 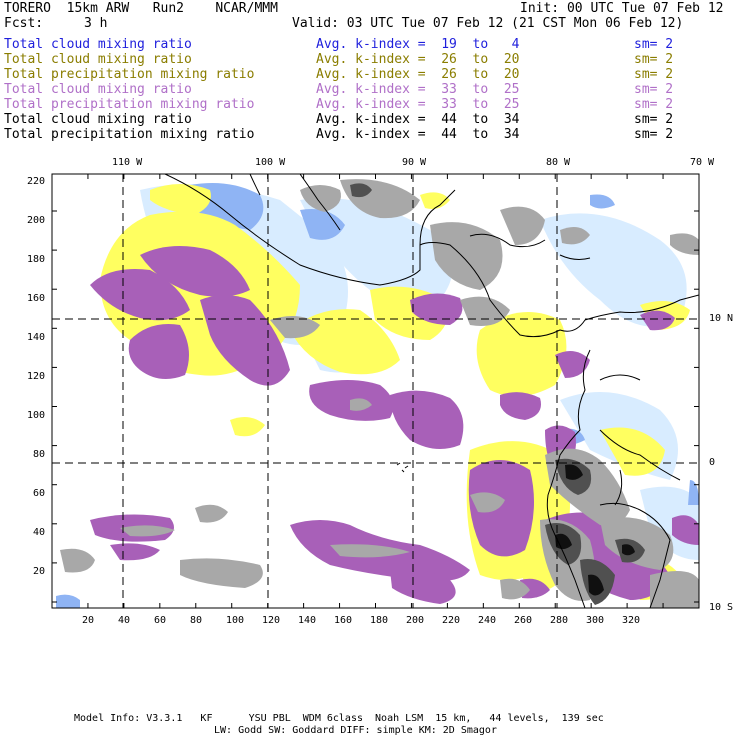 What do you see at coordinates (39, 571) in the screenshot?
I see `y-tick-label: 20` at bounding box center [39, 571].